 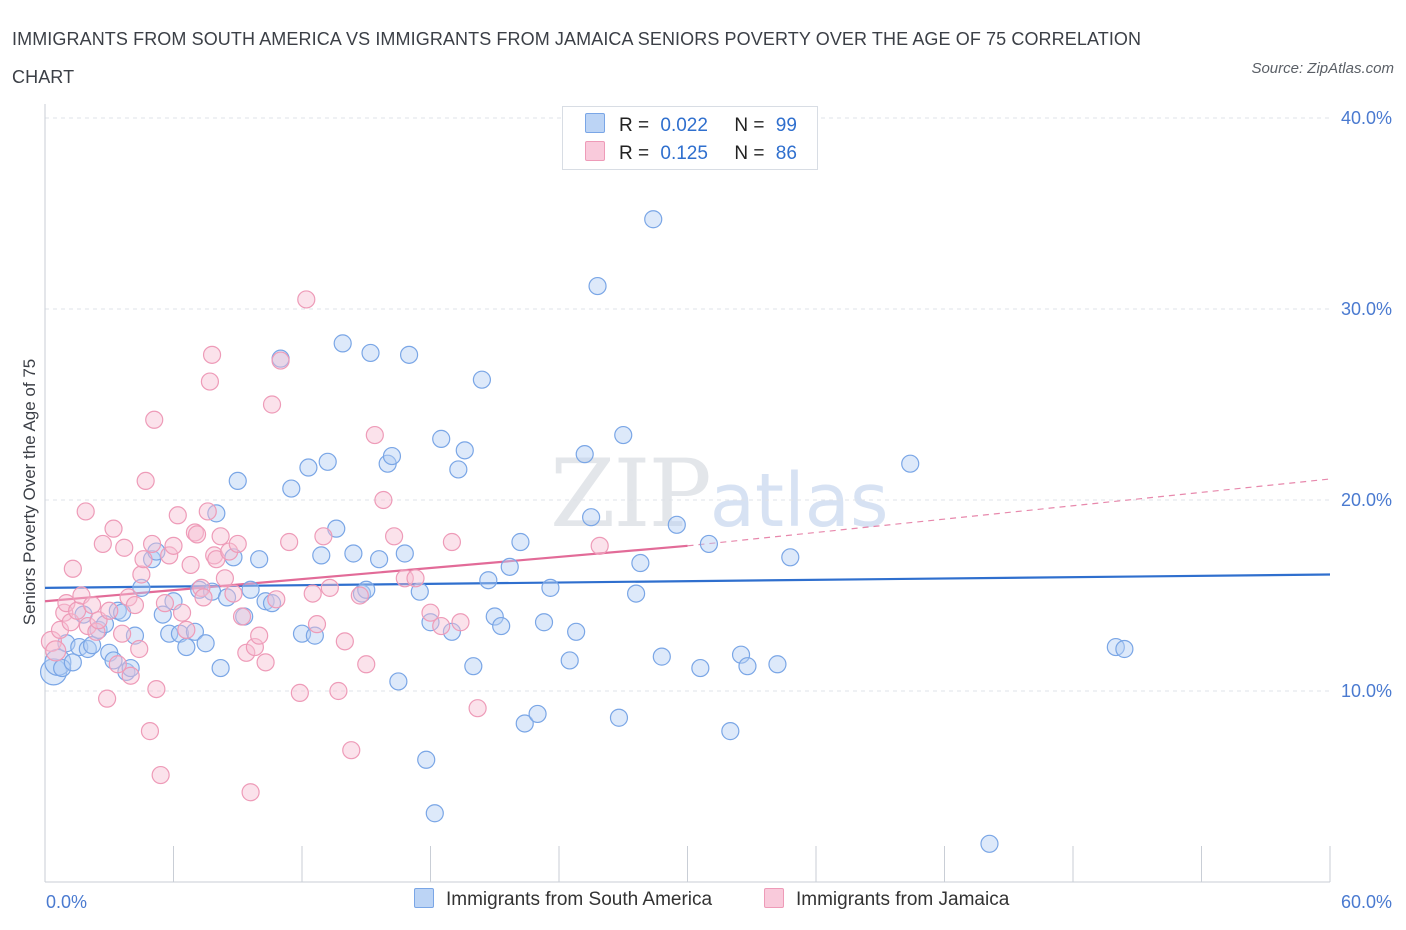 I want to click on legend-n-value: 99, so click(x=786, y=125).